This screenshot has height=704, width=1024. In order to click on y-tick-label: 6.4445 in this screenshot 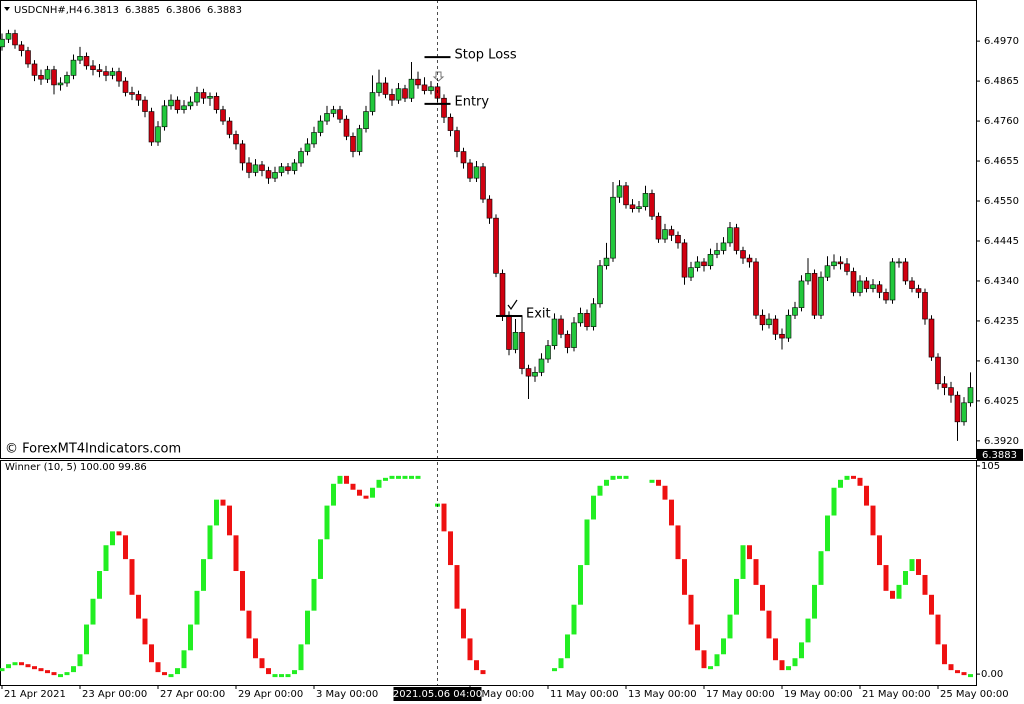, I will do `click(1001, 241)`.